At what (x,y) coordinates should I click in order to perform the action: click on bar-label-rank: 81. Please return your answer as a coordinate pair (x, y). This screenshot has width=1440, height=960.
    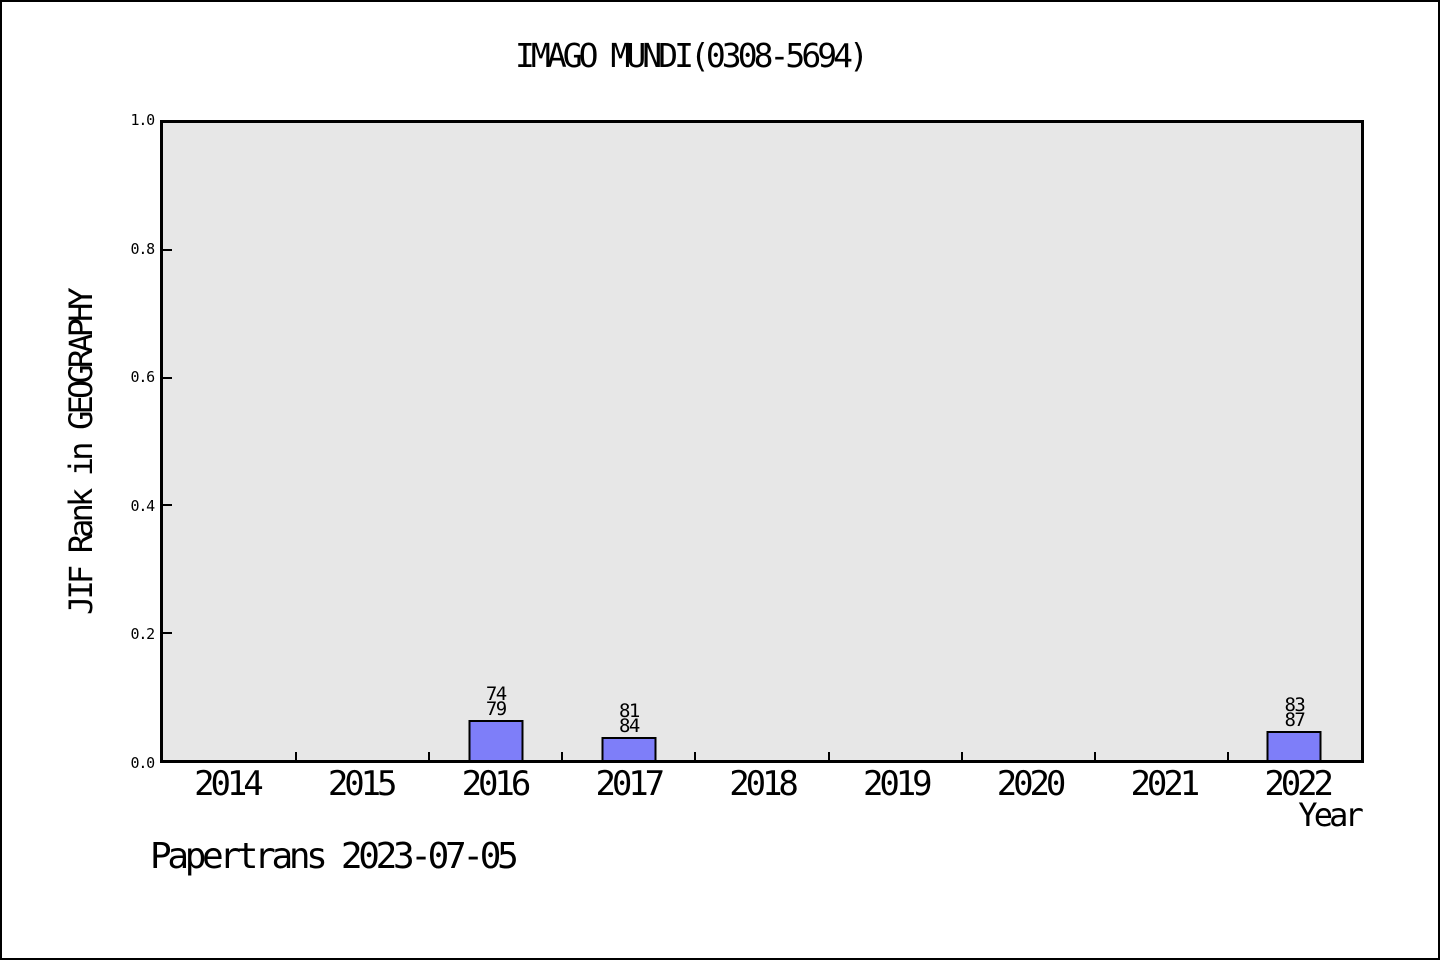
    Looking at the image, I should click on (629, 711).